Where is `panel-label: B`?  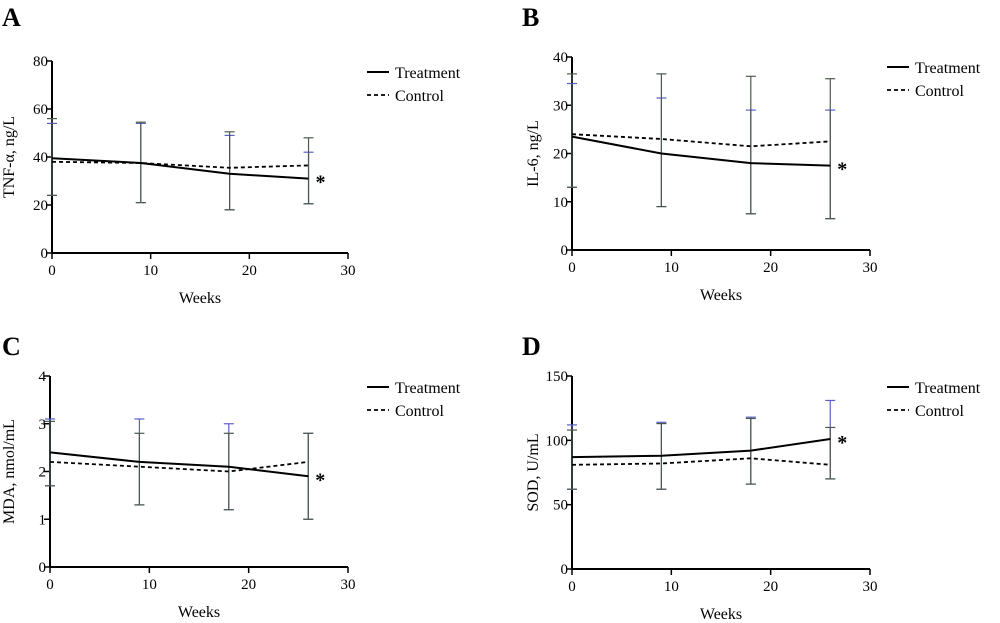
panel-label: B is located at coordinates (530, 17).